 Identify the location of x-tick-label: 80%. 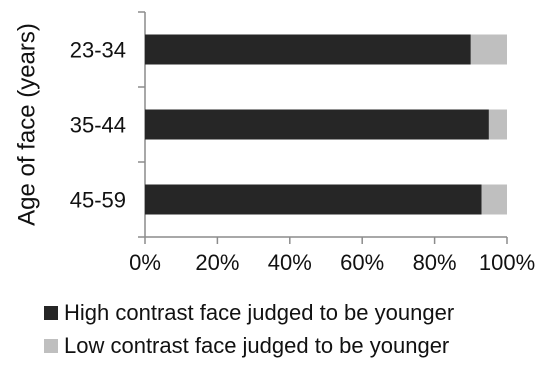
(435, 262).